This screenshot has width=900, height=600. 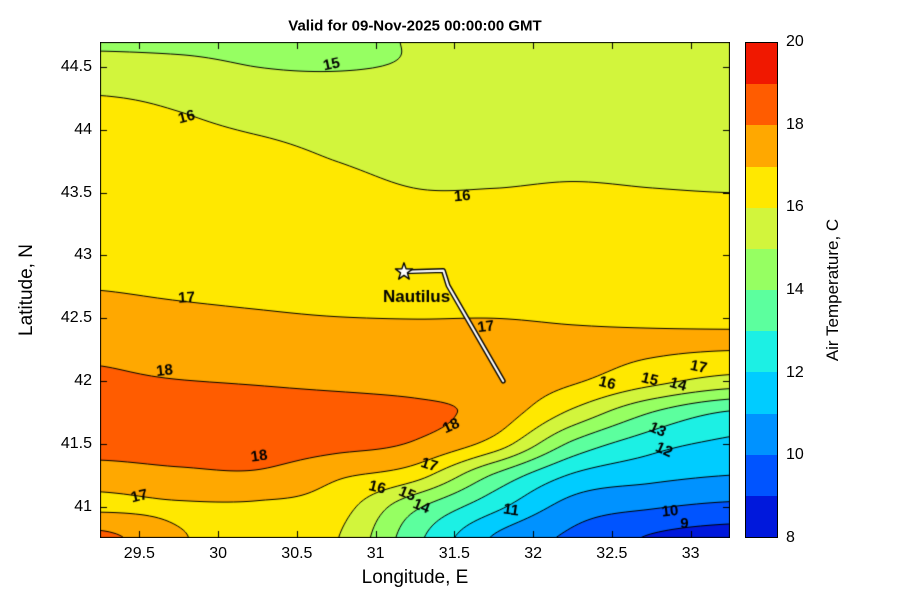 What do you see at coordinates (76, 443) in the screenshot?
I see `y-tick-label: 41.5` at bounding box center [76, 443].